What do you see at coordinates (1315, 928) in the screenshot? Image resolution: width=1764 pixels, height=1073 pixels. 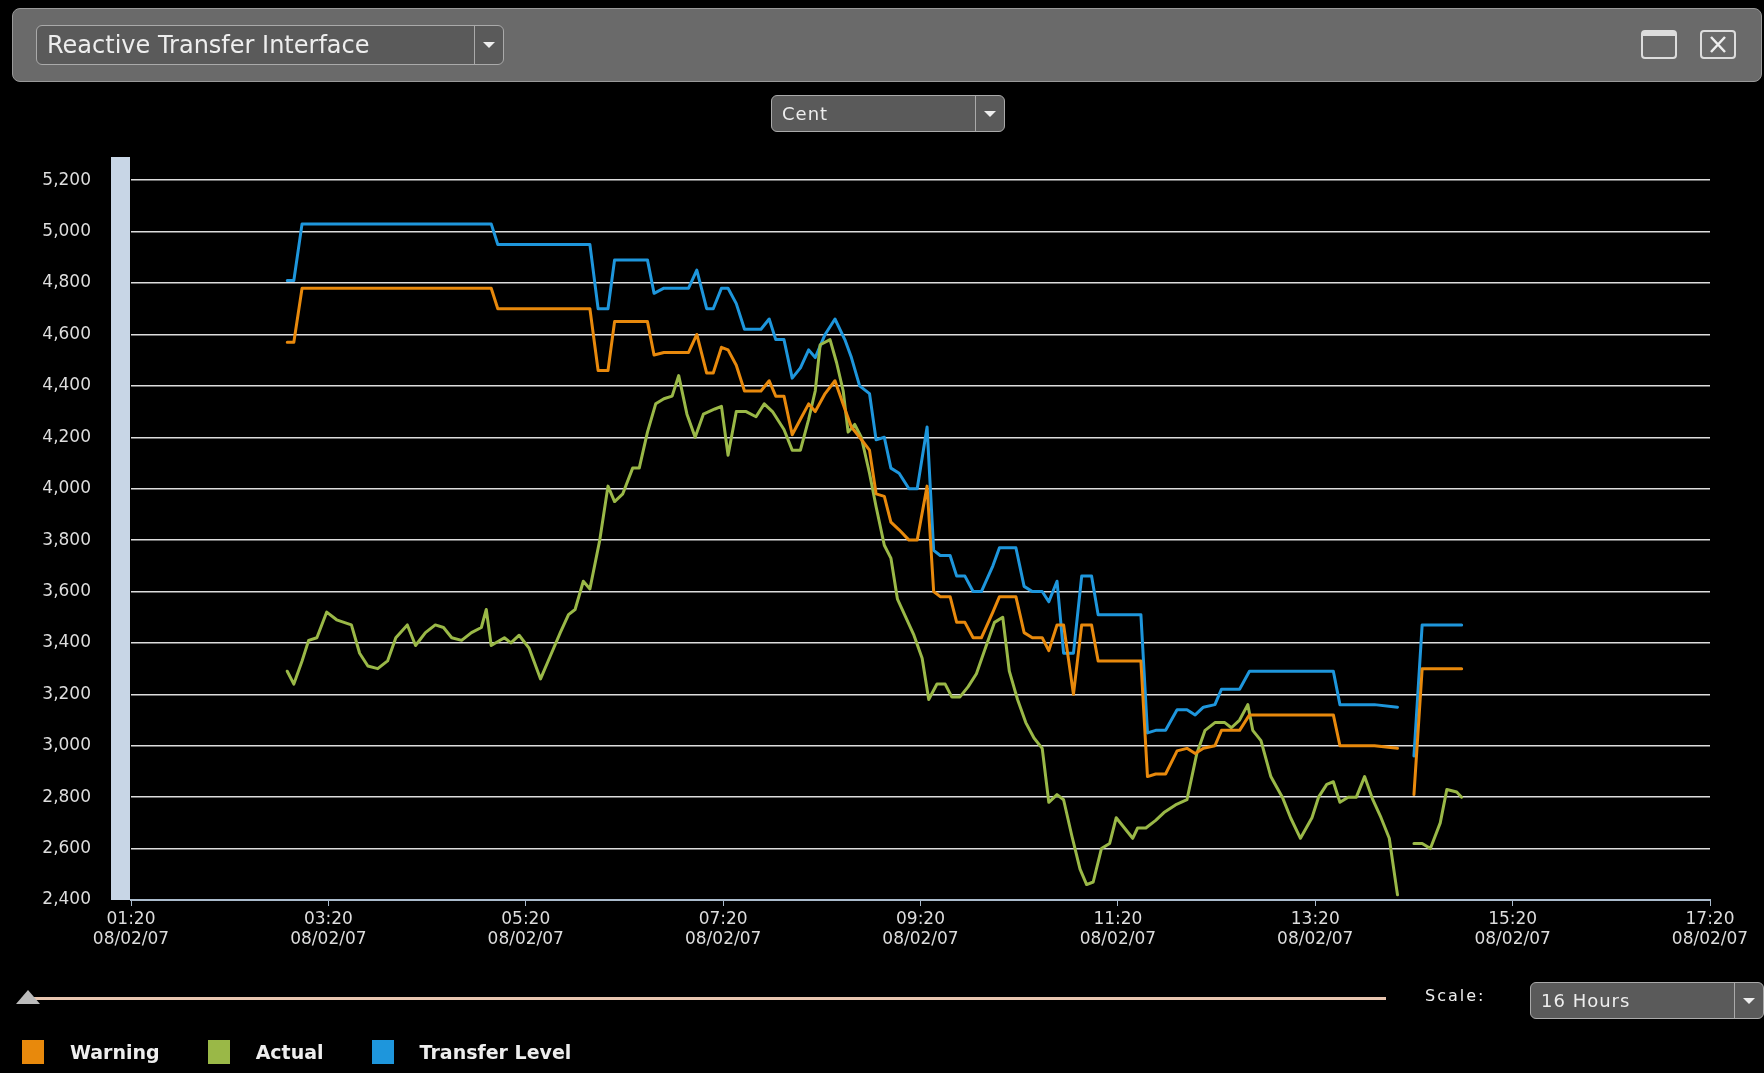 I see `x-tick-label: 13:20 08/02/07` at bounding box center [1315, 928].